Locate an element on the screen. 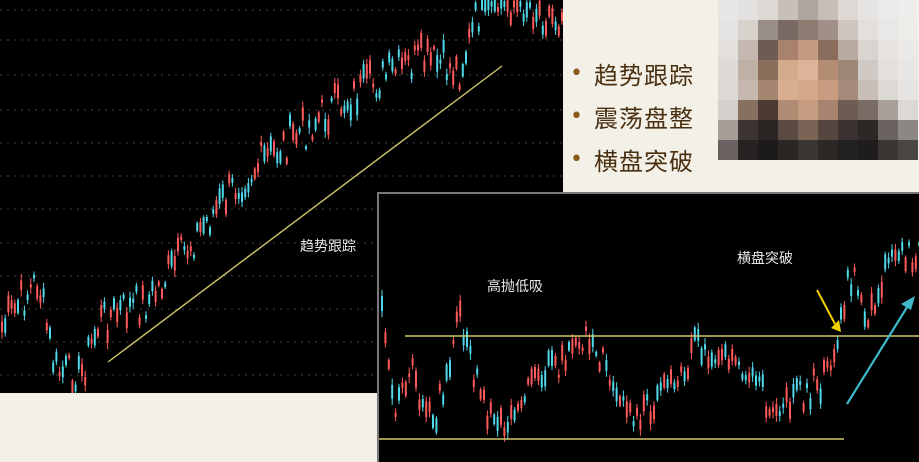 Image resolution: width=919 pixels, height=462 pixels. list-item: • 横盘突破 is located at coordinates (632, 159).